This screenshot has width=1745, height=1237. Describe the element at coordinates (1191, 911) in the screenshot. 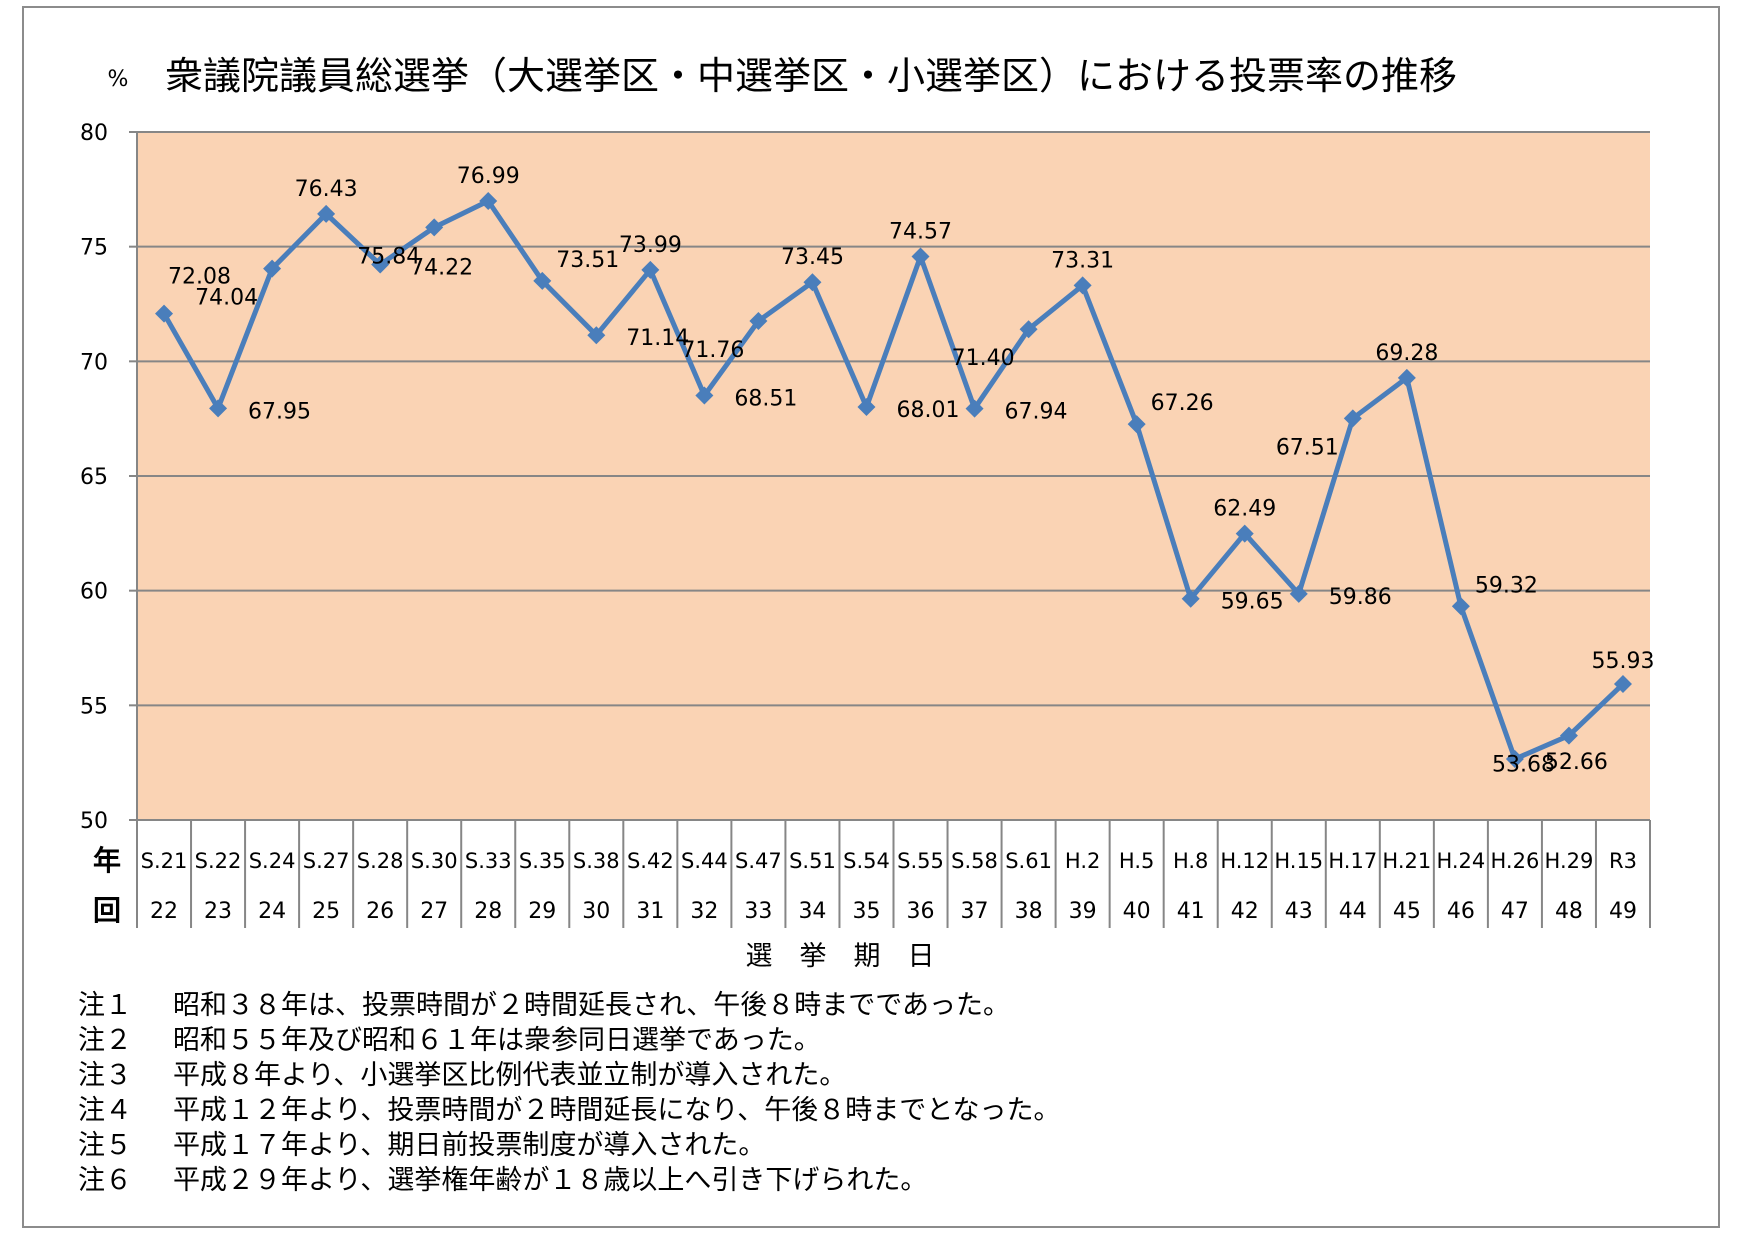

I see `round-number-label: 41` at that location.